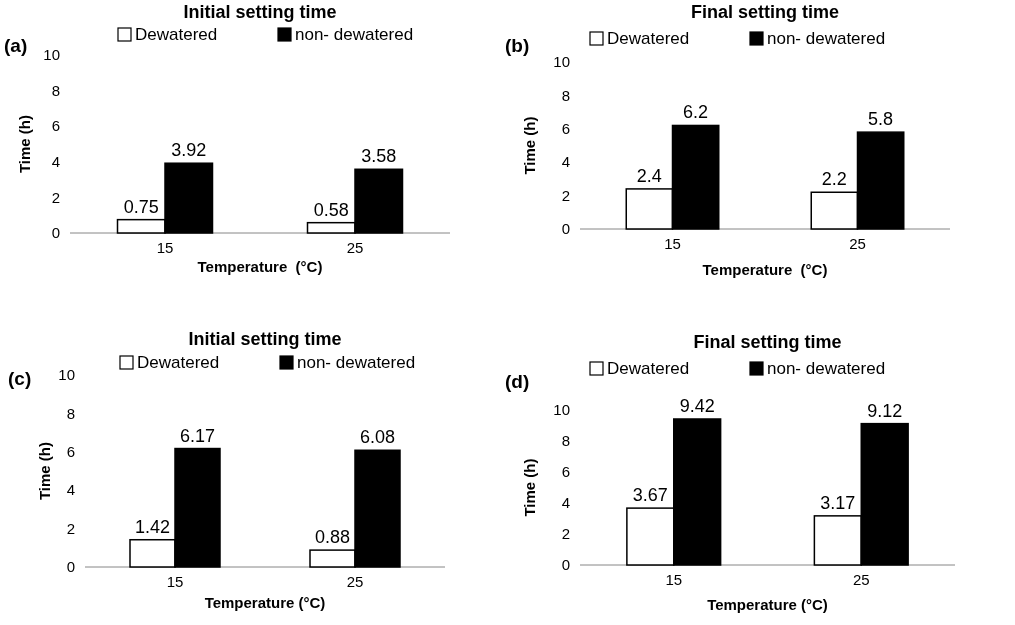 This screenshot has width=1015, height=625. What do you see at coordinates (331, 209) in the screenshot?
I see `data-label: 0.58` at bounding box center [331, 209].